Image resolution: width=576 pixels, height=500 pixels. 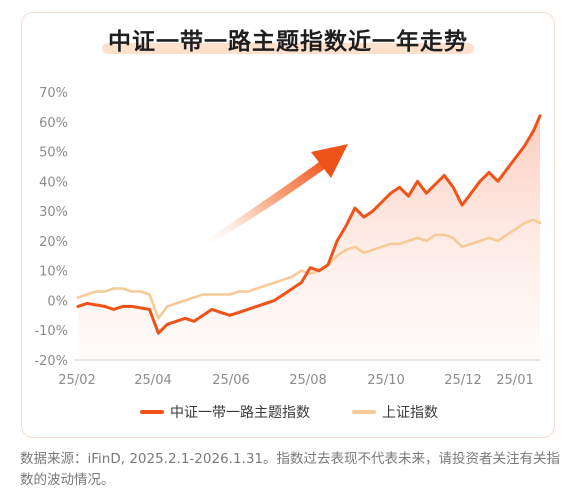 What do you see at coordinates (57, 301) in the screenshot?
I see `y-tick-label: 0%` at bounding box center [57, 301].